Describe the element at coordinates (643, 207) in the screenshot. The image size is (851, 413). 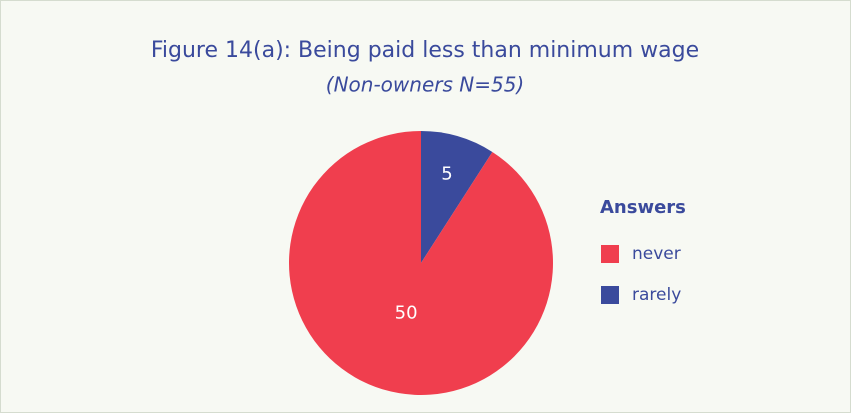
I see `legend-title: Answers` at that location.